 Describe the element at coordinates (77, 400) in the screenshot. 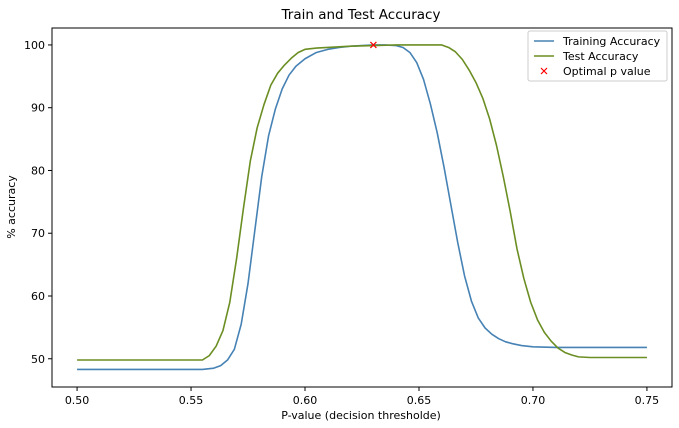

I see `x-tick-label: 0.50` at that location.